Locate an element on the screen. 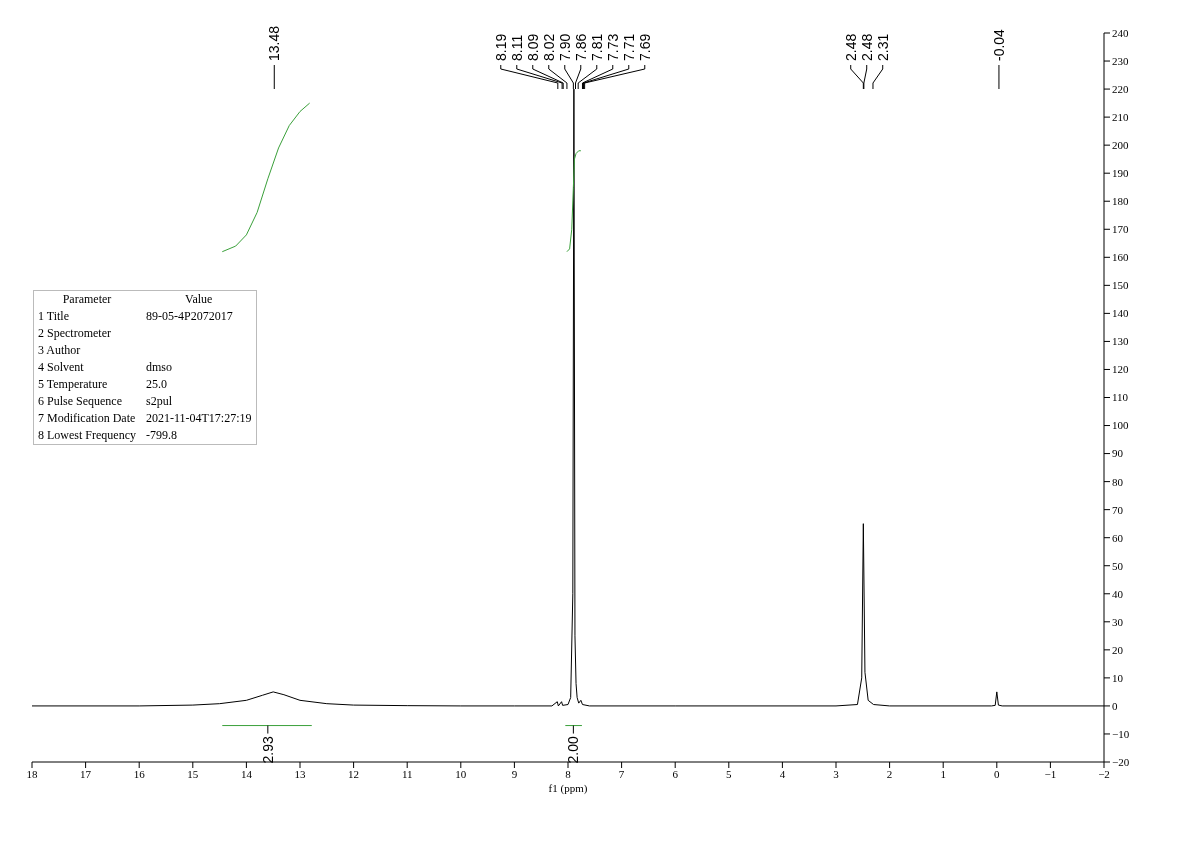 This screenshot has height=841, width=1190. y-tick-label: 160 is located at coordinates (1120, 257).